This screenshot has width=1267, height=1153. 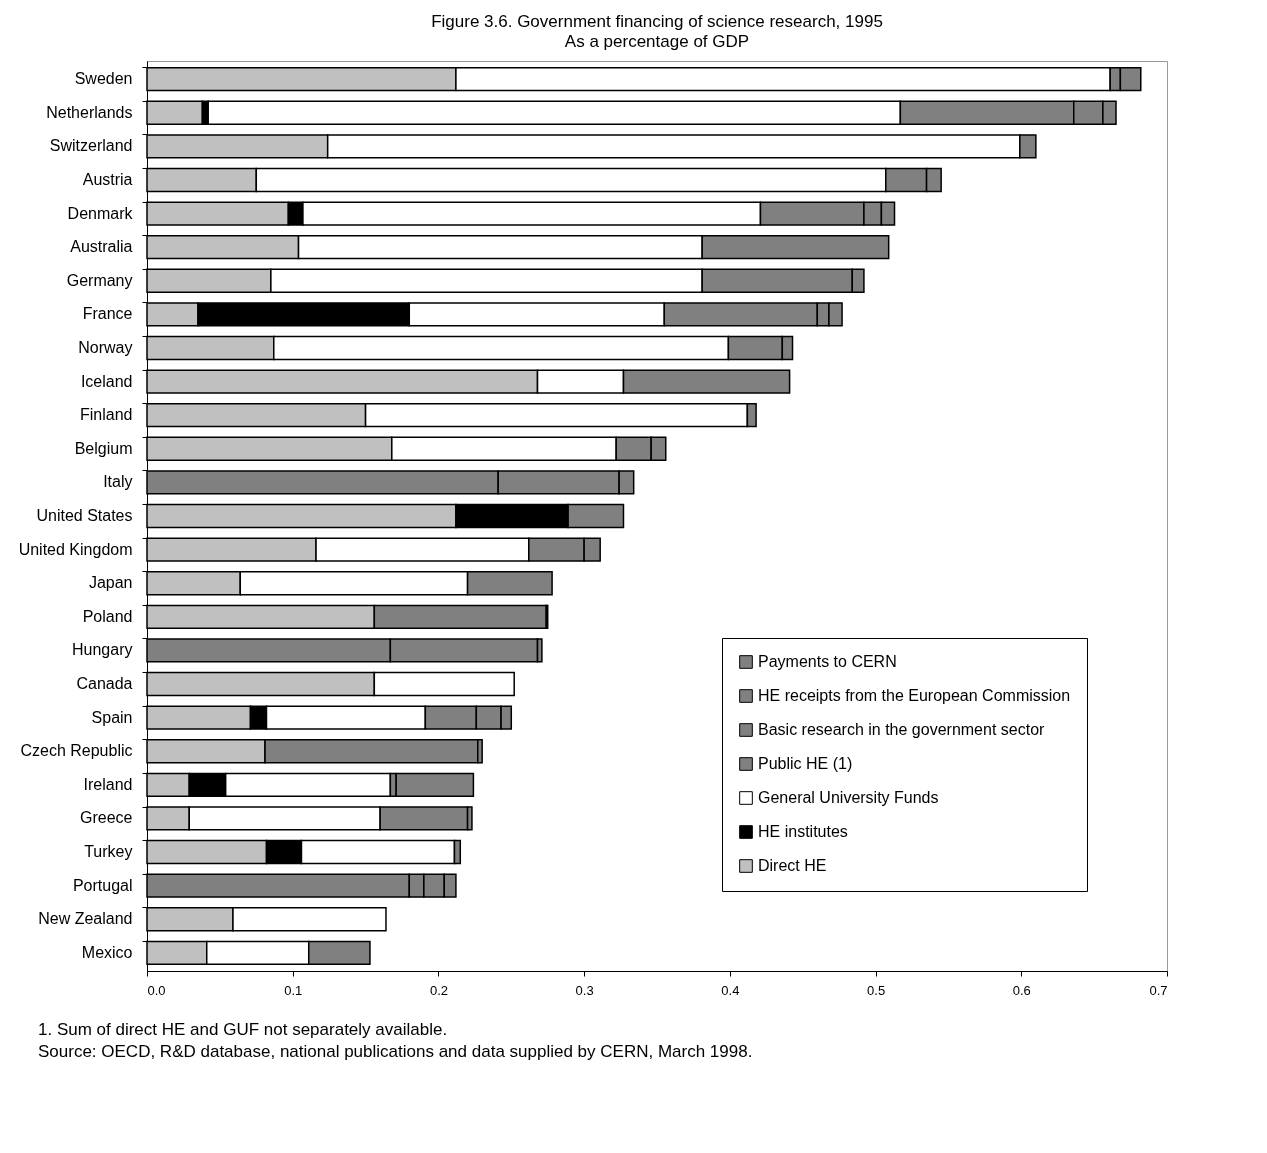 What do you see at coordinates (803, 831) in the screenshot?
I see `legend-label: HE institutes` at bounding box center [803, 831].